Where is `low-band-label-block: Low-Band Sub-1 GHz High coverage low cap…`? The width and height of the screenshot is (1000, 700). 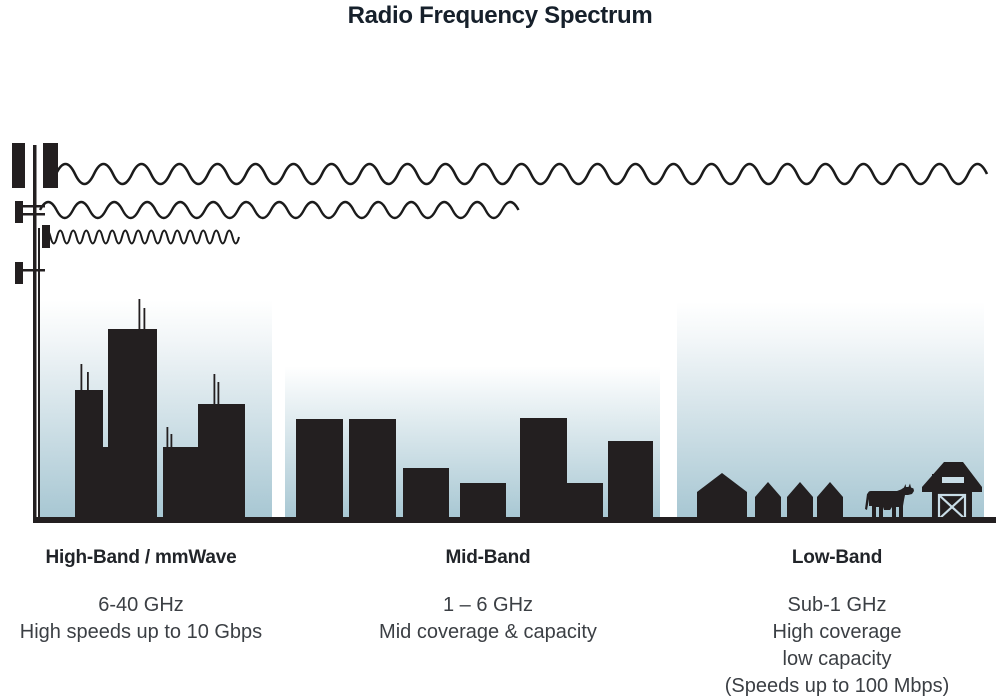 low-band-label-block: Low-Band Sub-1 GHz High coverage low cap… is located at coordinates (837, 622).